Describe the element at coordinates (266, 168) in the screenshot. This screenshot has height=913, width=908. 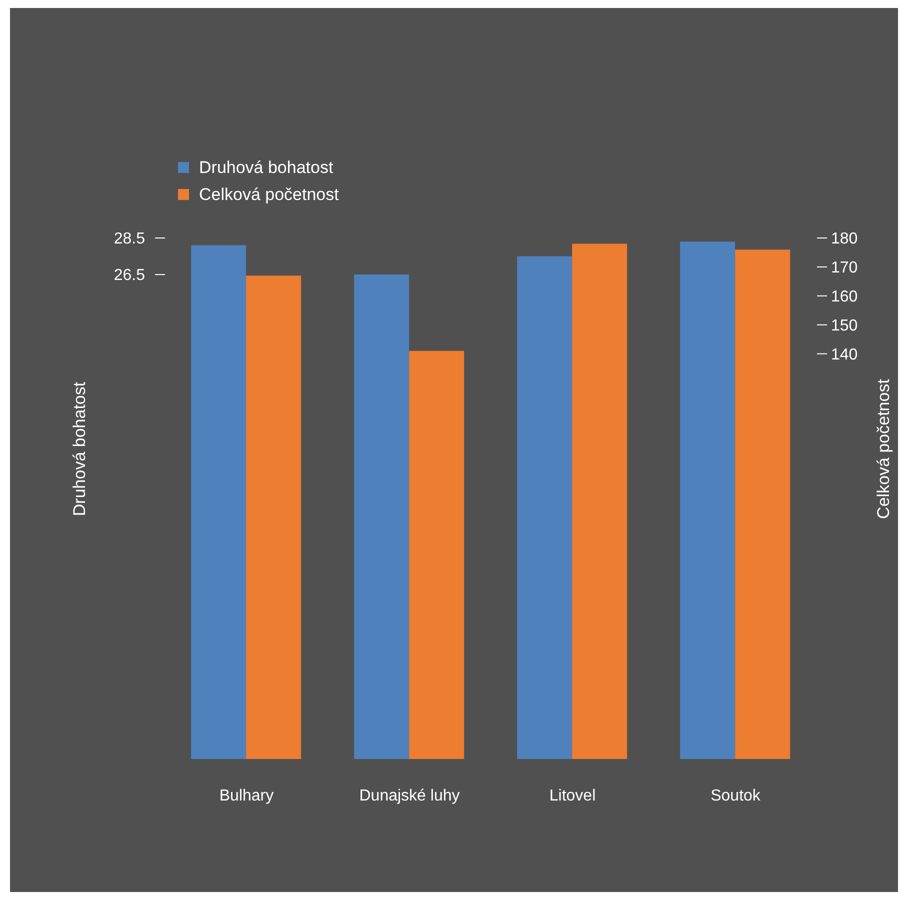
I see `legend-label: Druhová bohatost` at that location.